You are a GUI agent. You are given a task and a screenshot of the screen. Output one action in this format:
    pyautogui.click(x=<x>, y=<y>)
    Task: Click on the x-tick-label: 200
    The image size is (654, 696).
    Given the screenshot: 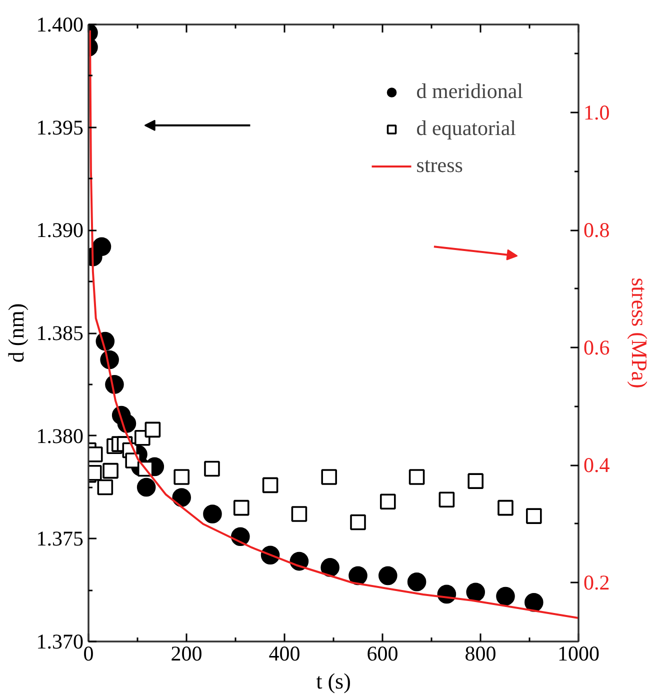 What is the action you would take?
    pyautogui.click(x=186, y=654)
    